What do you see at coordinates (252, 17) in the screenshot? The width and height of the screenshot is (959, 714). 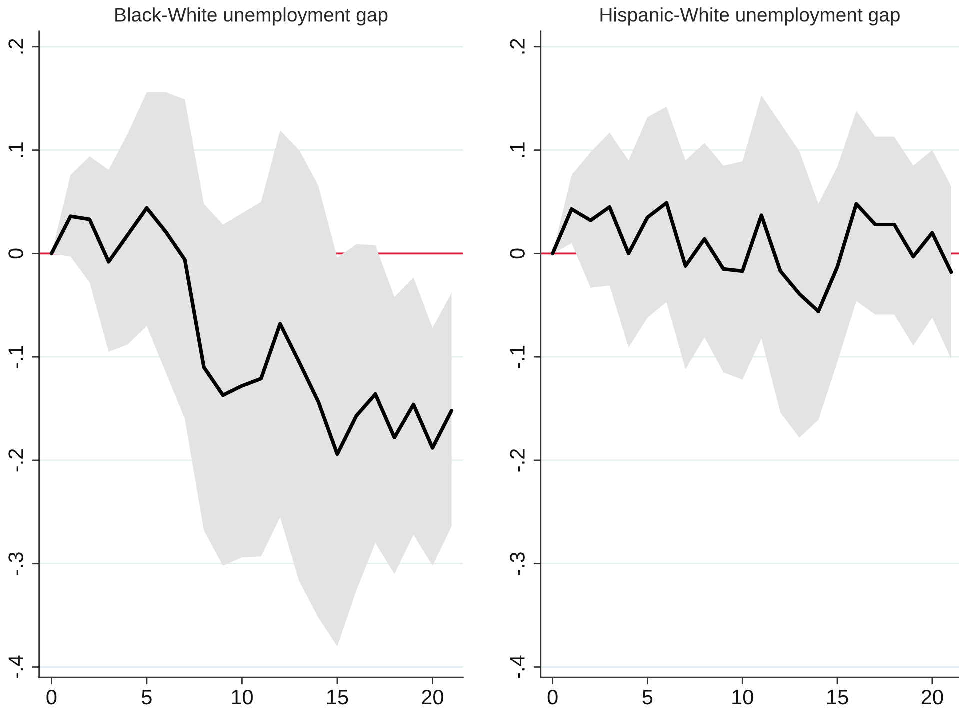 I see `chart-title: Black-White unemployment gap` at bounding box center [252, 17].